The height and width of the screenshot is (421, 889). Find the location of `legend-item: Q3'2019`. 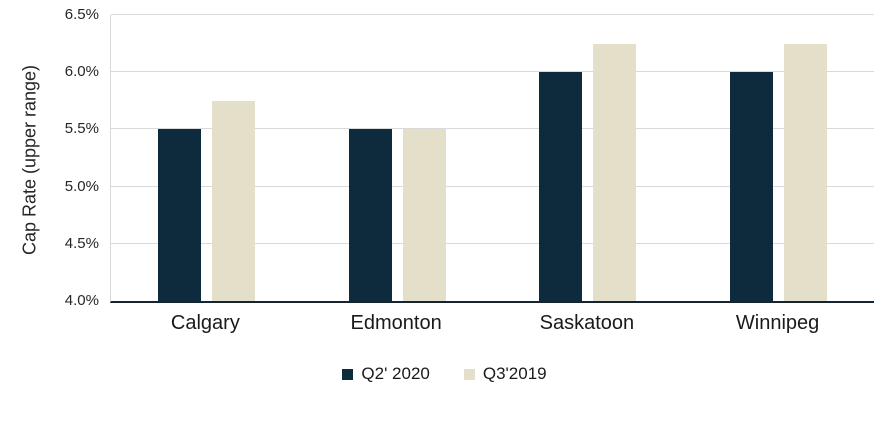

legend-item: Q3'2019 is located at coordinates (505, 374).